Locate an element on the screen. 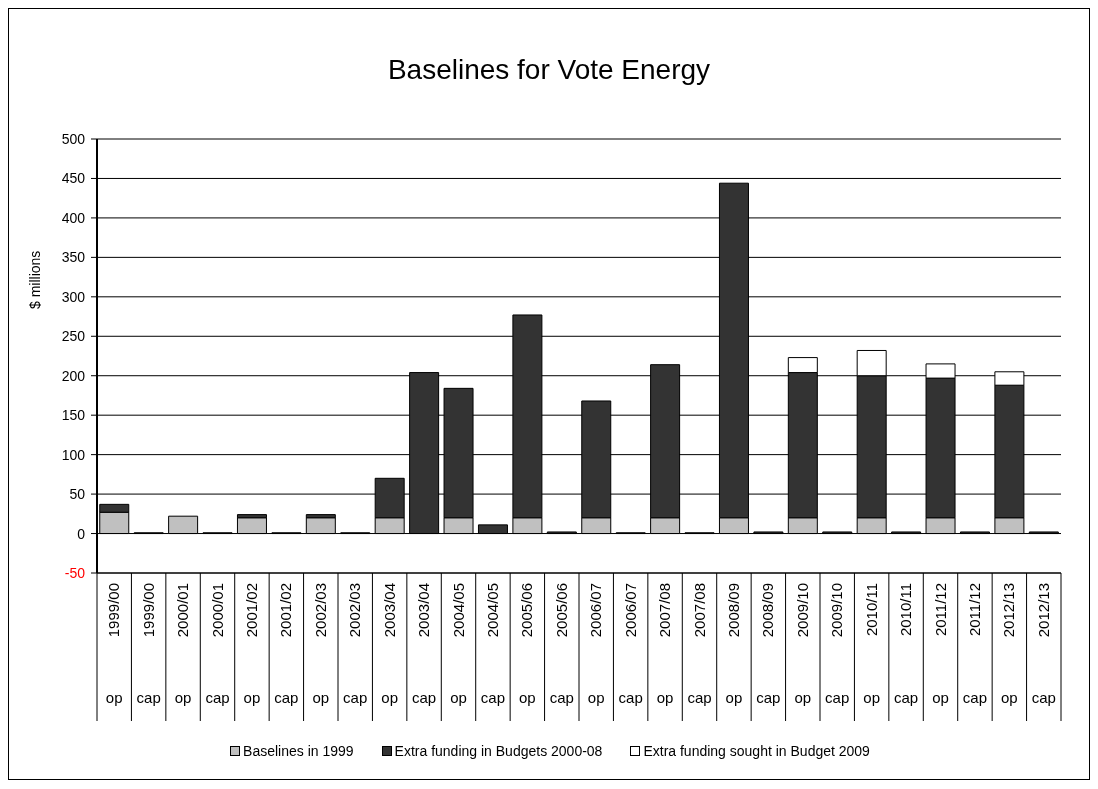  category-label: 2006/07 cap is located at coordinates (630, 644).